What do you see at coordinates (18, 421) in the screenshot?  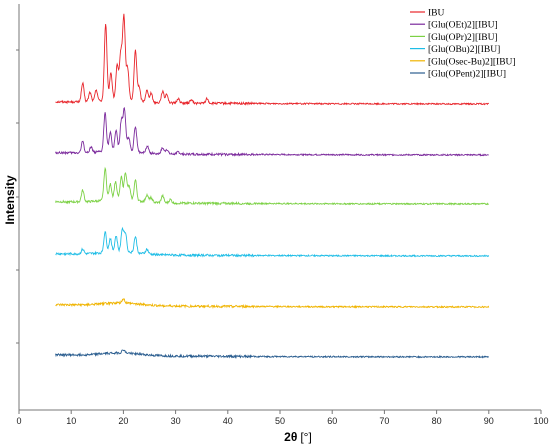 I see `x-tick-label: 0` at bounding box center [18, 421].